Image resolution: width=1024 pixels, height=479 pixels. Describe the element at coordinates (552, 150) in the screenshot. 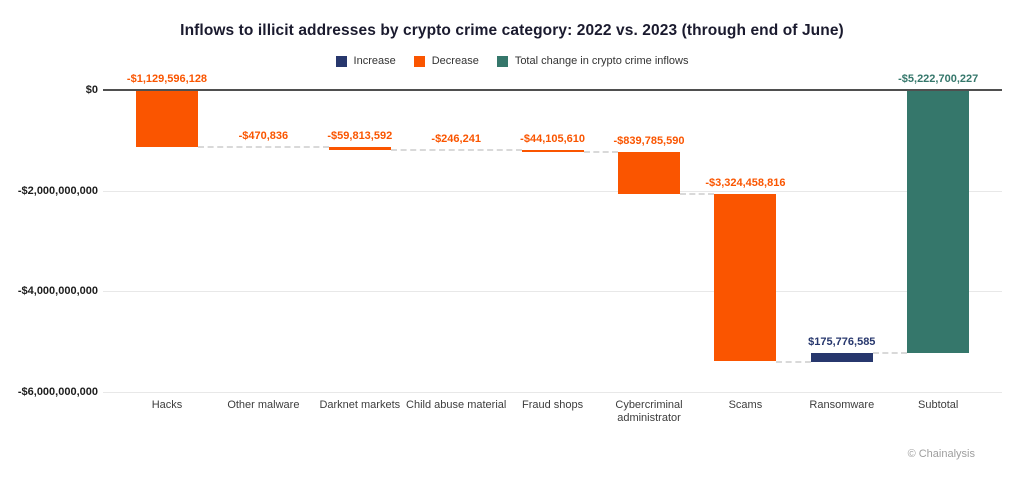

I see `bar-fraud-shops` at that location.